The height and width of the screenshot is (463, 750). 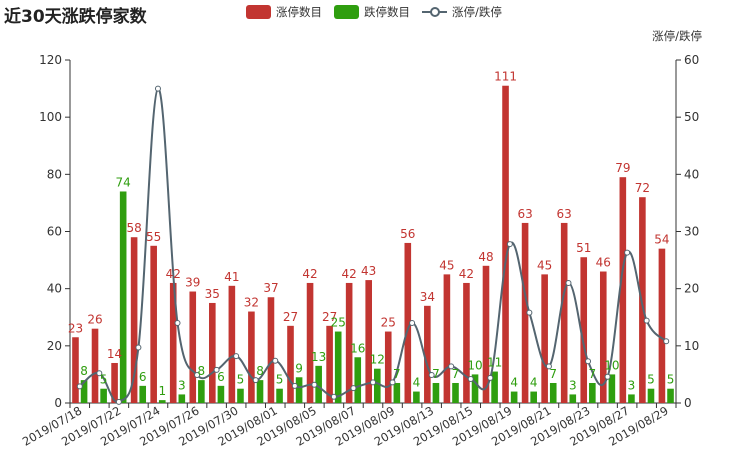 I want to click on bar-limit-up-label: 63, so click(x=564, y=214).